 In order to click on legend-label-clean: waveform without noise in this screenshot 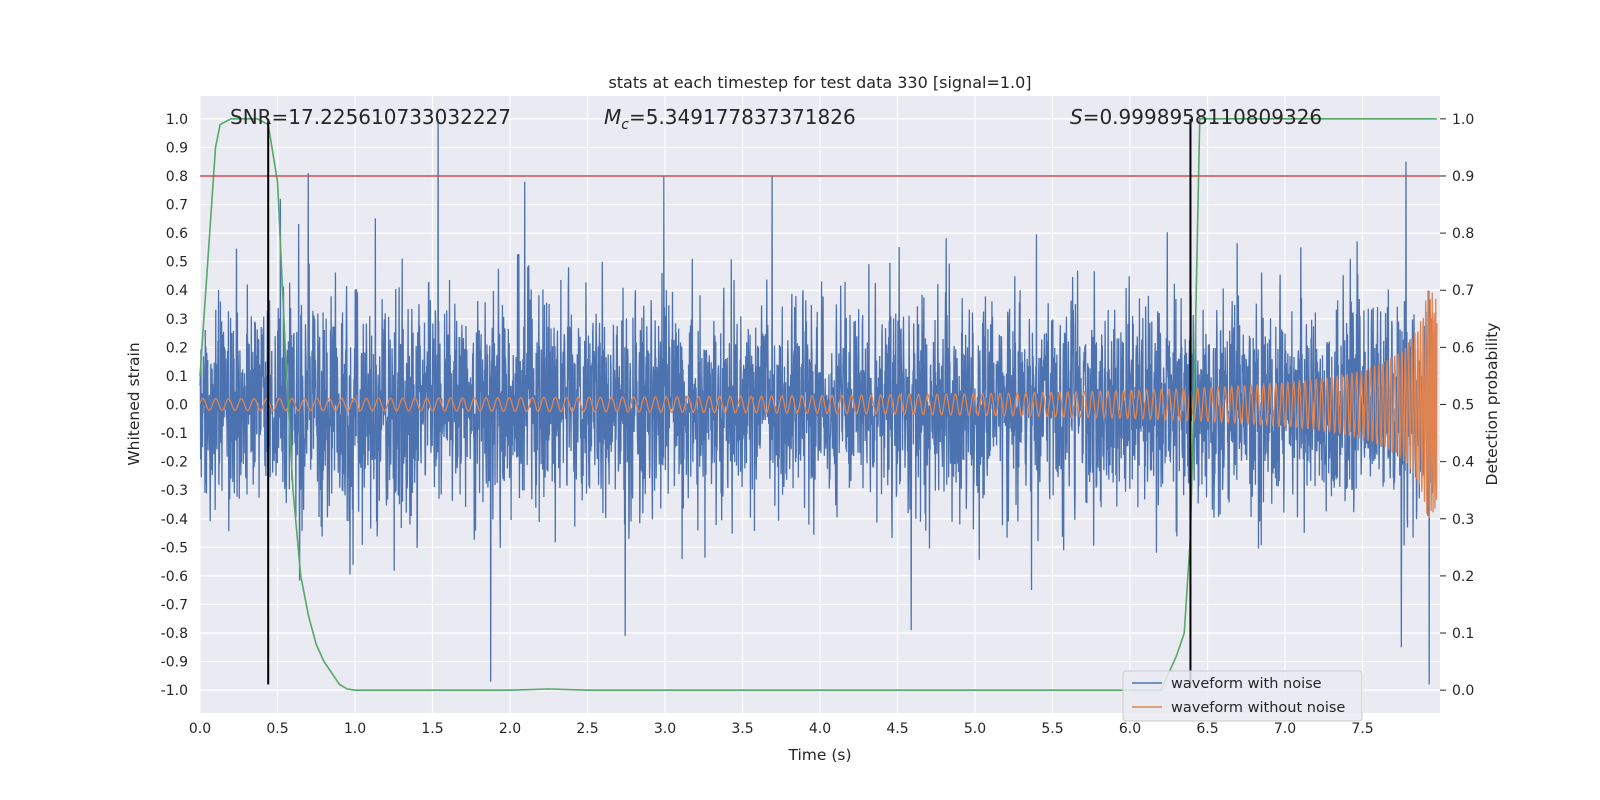, I will do `click(1258, 708)`.